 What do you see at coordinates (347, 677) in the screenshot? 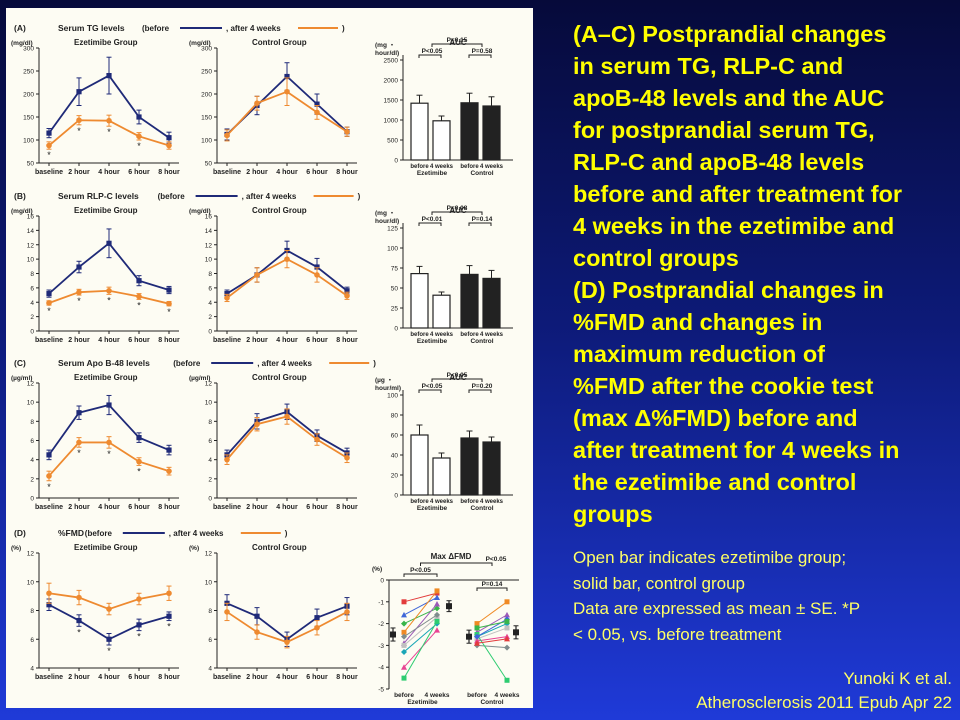
I see `x-tick-label: 8 hour` at bounding box center [347, 677].